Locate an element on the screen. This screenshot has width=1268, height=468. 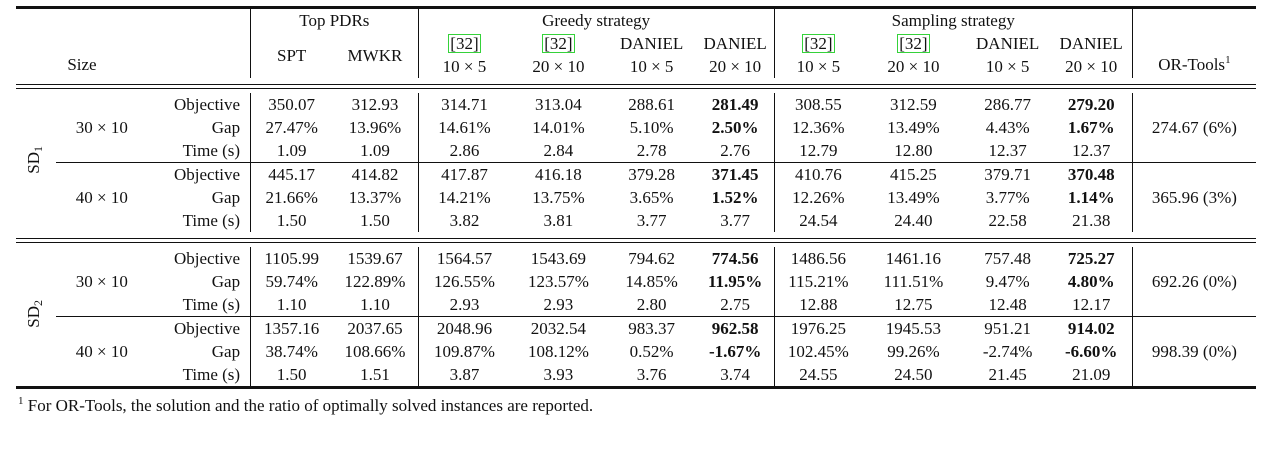
value-cell: 13.37% is located at coordinates (375, 197).